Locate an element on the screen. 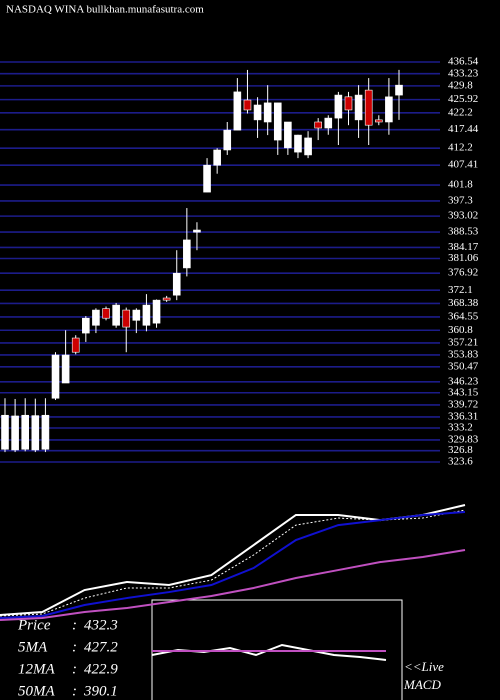 The image size is (500, 700). y-tick-label: 336.31 is located at coordinates (463, 417).